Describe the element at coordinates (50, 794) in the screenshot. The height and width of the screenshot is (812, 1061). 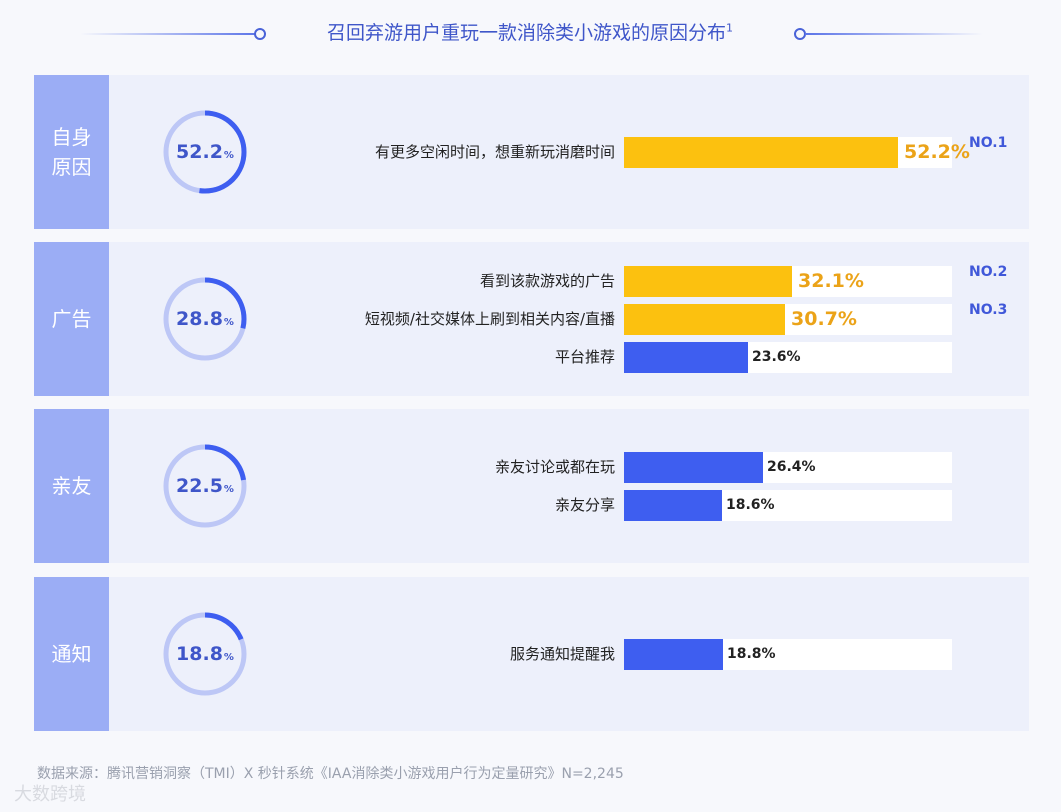
I see `watermark: 大数跨境` at that location.